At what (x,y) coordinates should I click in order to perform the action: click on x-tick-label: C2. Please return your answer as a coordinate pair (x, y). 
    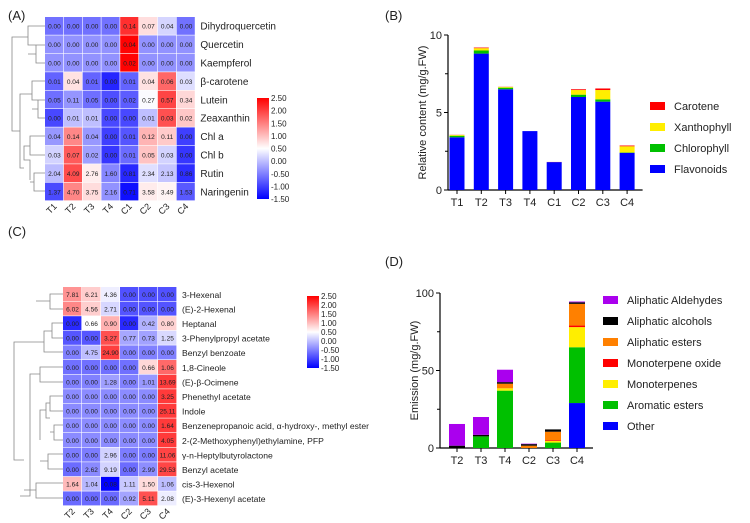
    Looking at the image, I should click on (529, 461).